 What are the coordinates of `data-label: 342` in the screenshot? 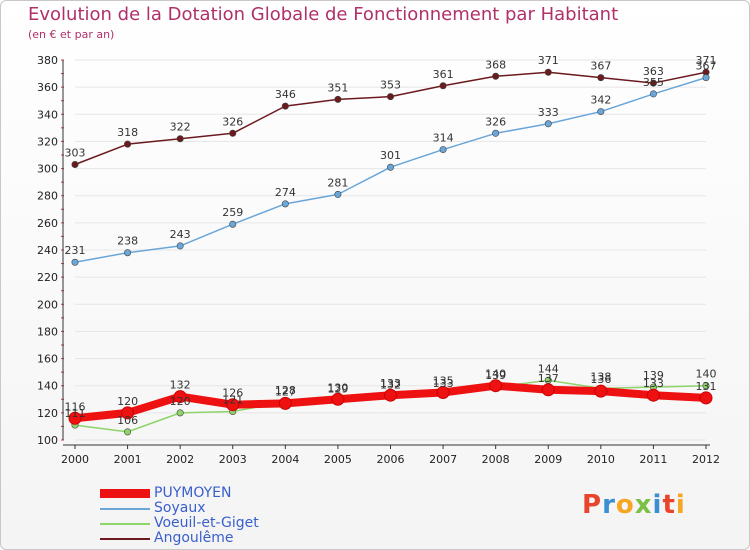 It's located at (600, 100).